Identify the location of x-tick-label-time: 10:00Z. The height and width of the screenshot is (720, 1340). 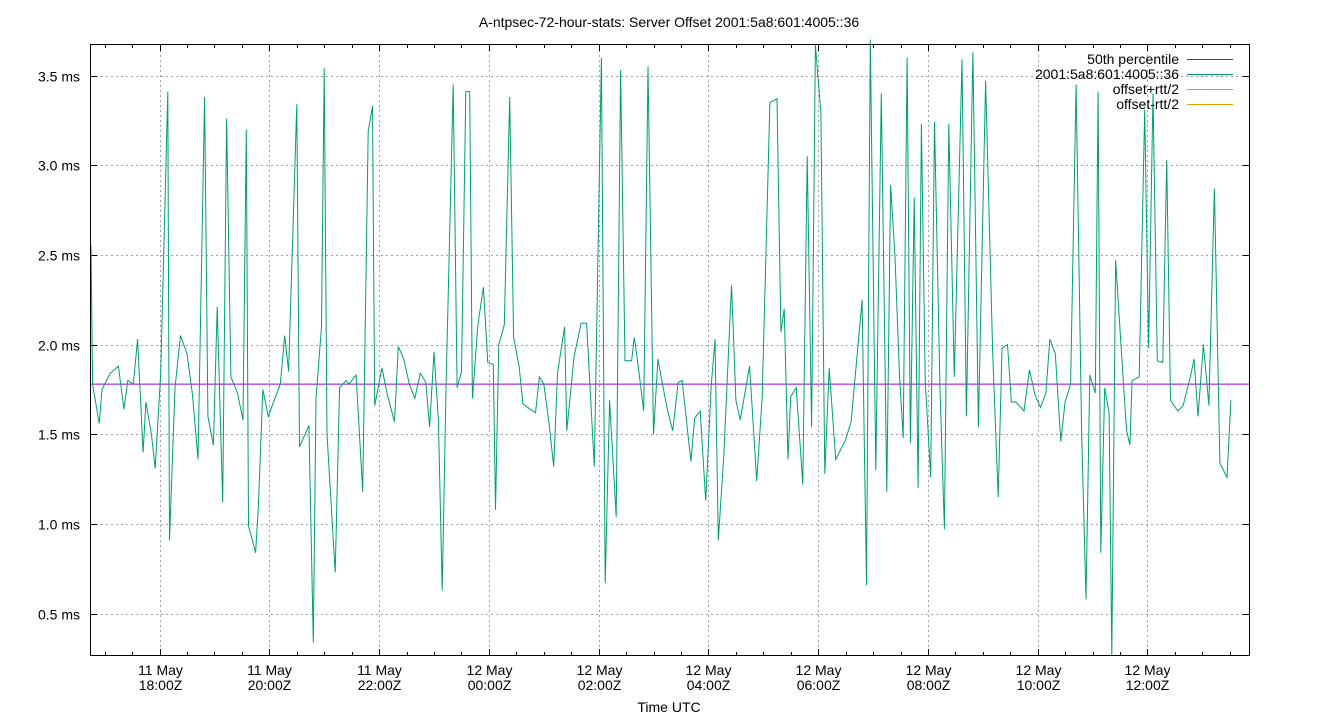
(1039, 685).